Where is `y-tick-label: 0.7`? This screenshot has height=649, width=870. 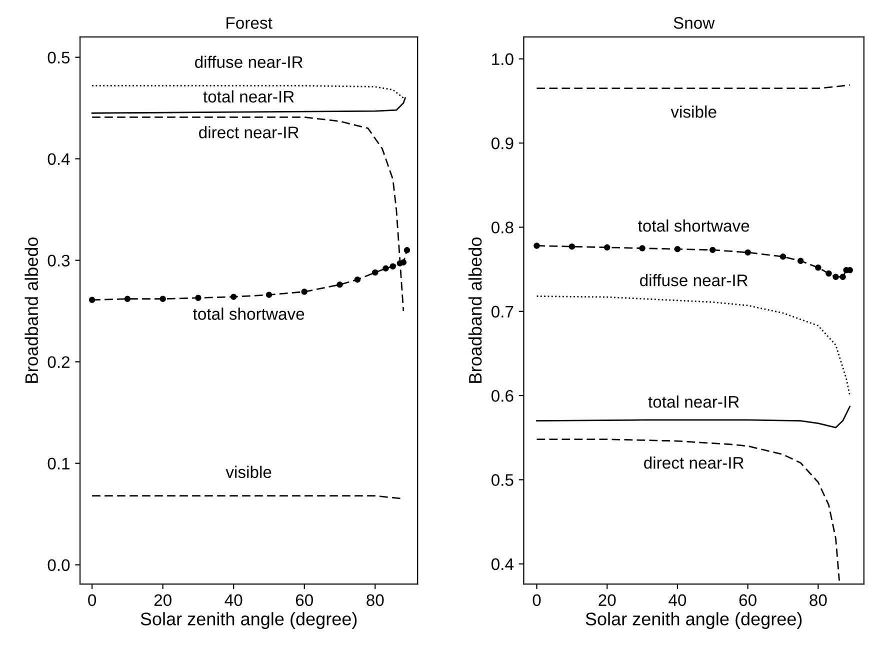
y-tick-label: 0.7 is located at coordinates (503, 312).